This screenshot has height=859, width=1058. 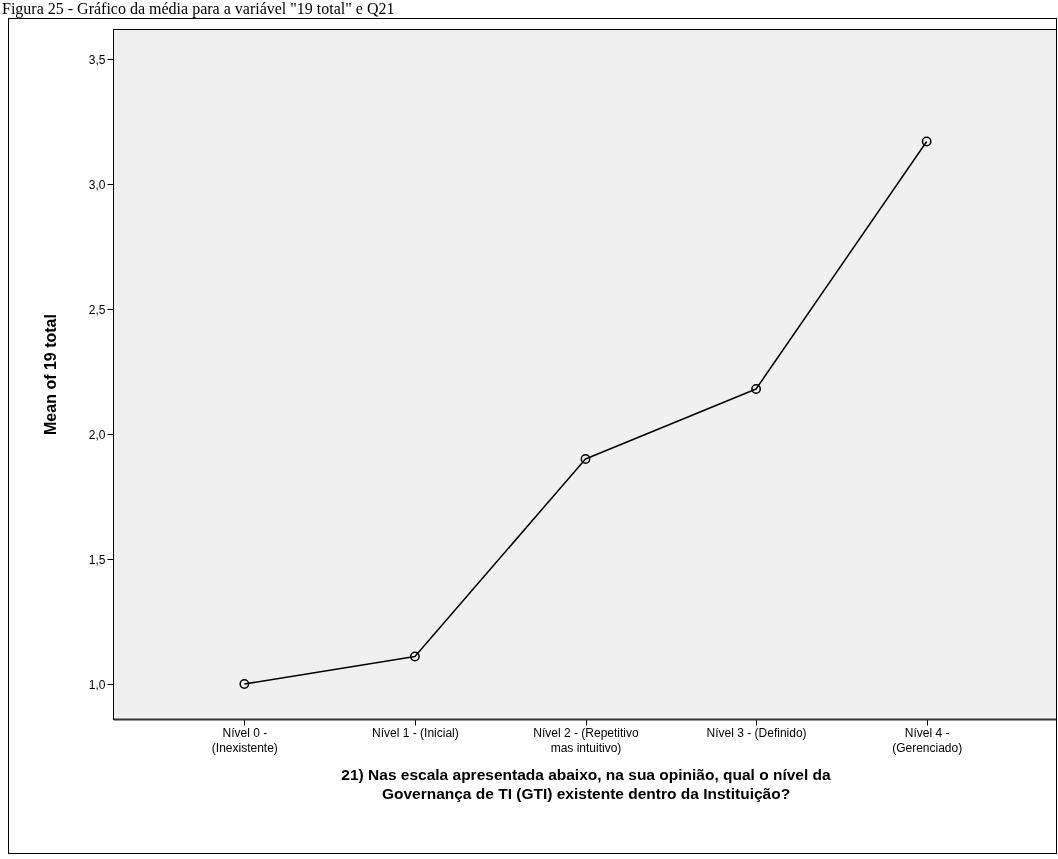 What do you see at coordinates (244, 740) in the screenshot?
I see `x-tick-label: Nível 0 - (Inexistente)` at bounding box center [244, 740].